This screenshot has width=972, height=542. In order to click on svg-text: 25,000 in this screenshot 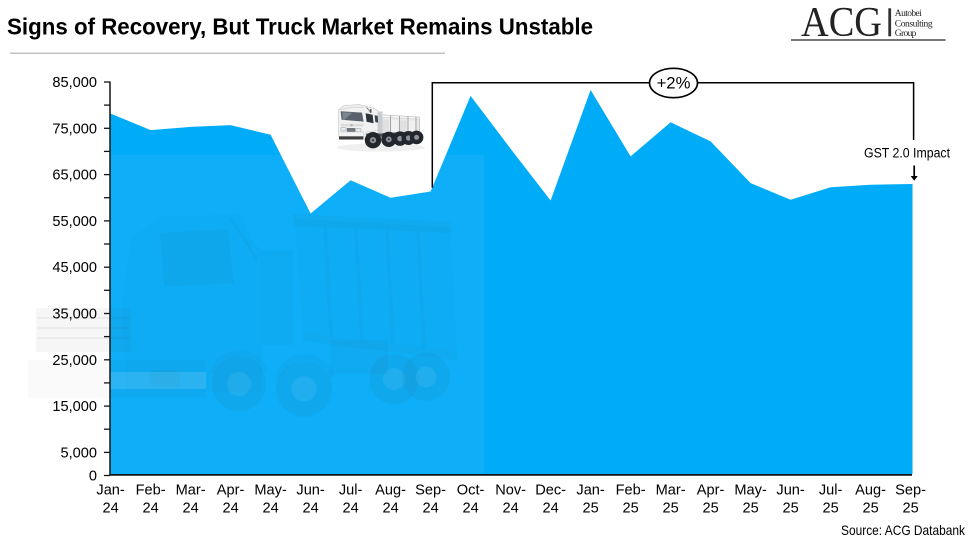, I will do `click(74, 361)`.